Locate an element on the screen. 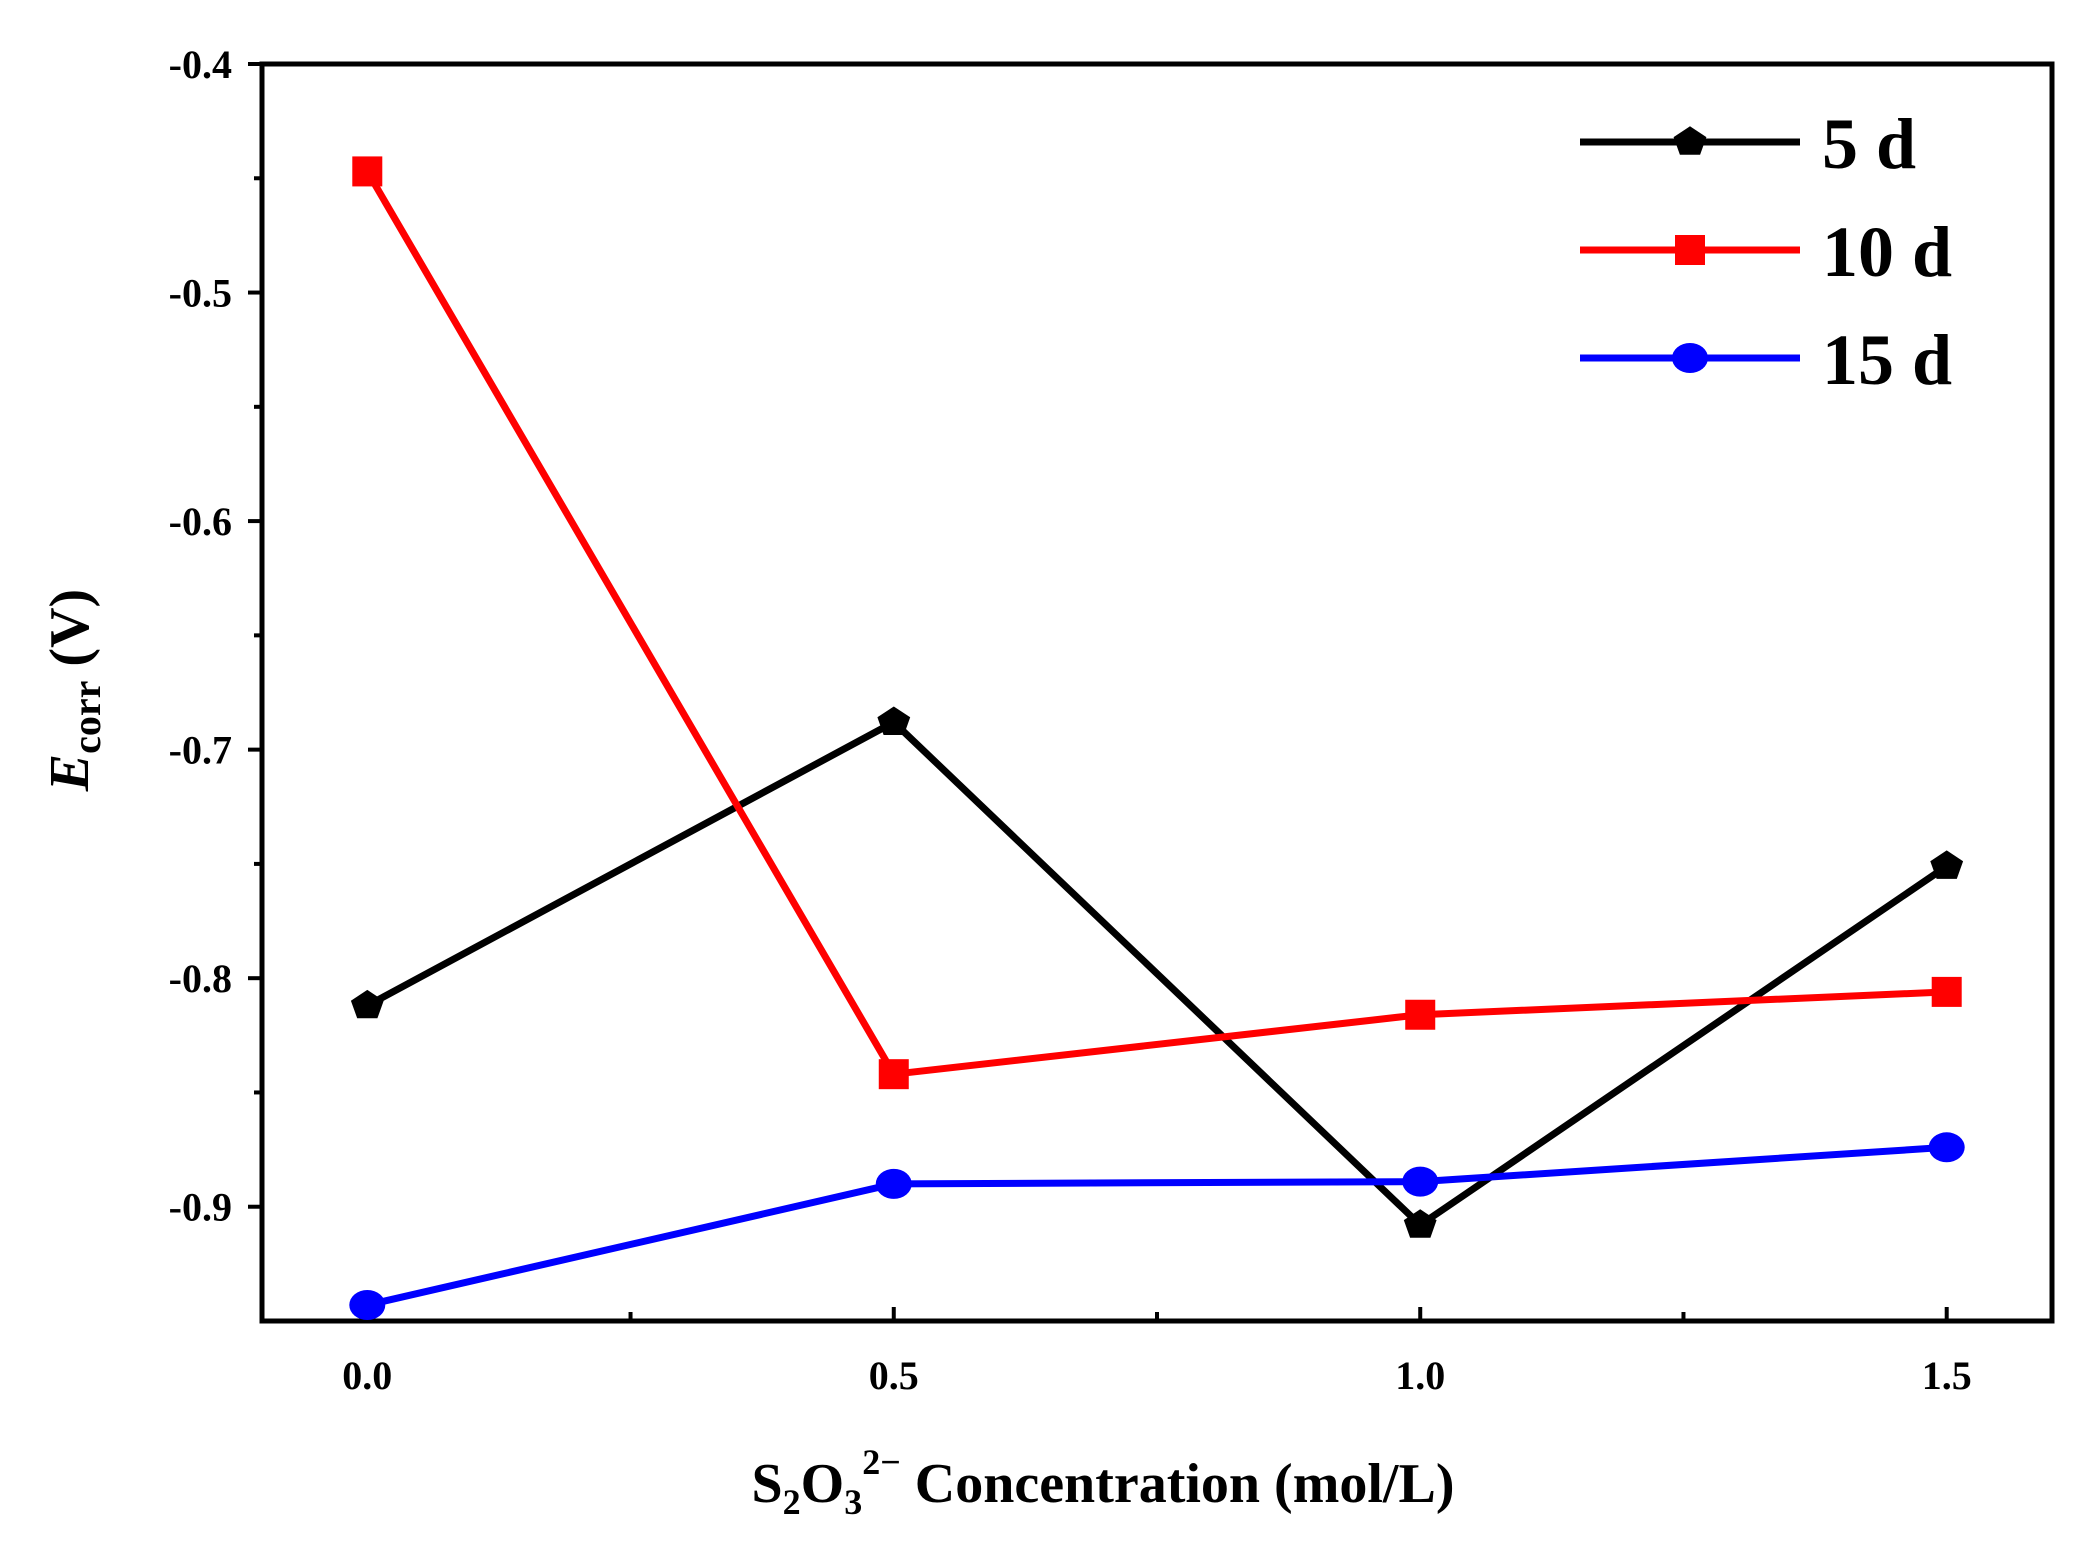  legend: 5 d 10 d 15 d is located at coordinates (1766, 252).